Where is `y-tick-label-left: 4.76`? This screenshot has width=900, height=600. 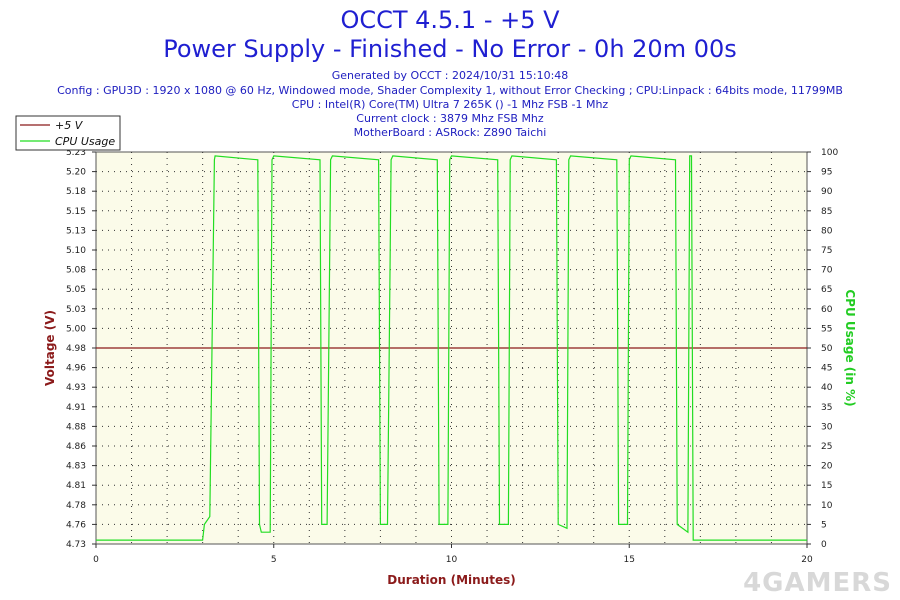
y-tick-label-left: 4.76 is located at coordinates (76, 525).